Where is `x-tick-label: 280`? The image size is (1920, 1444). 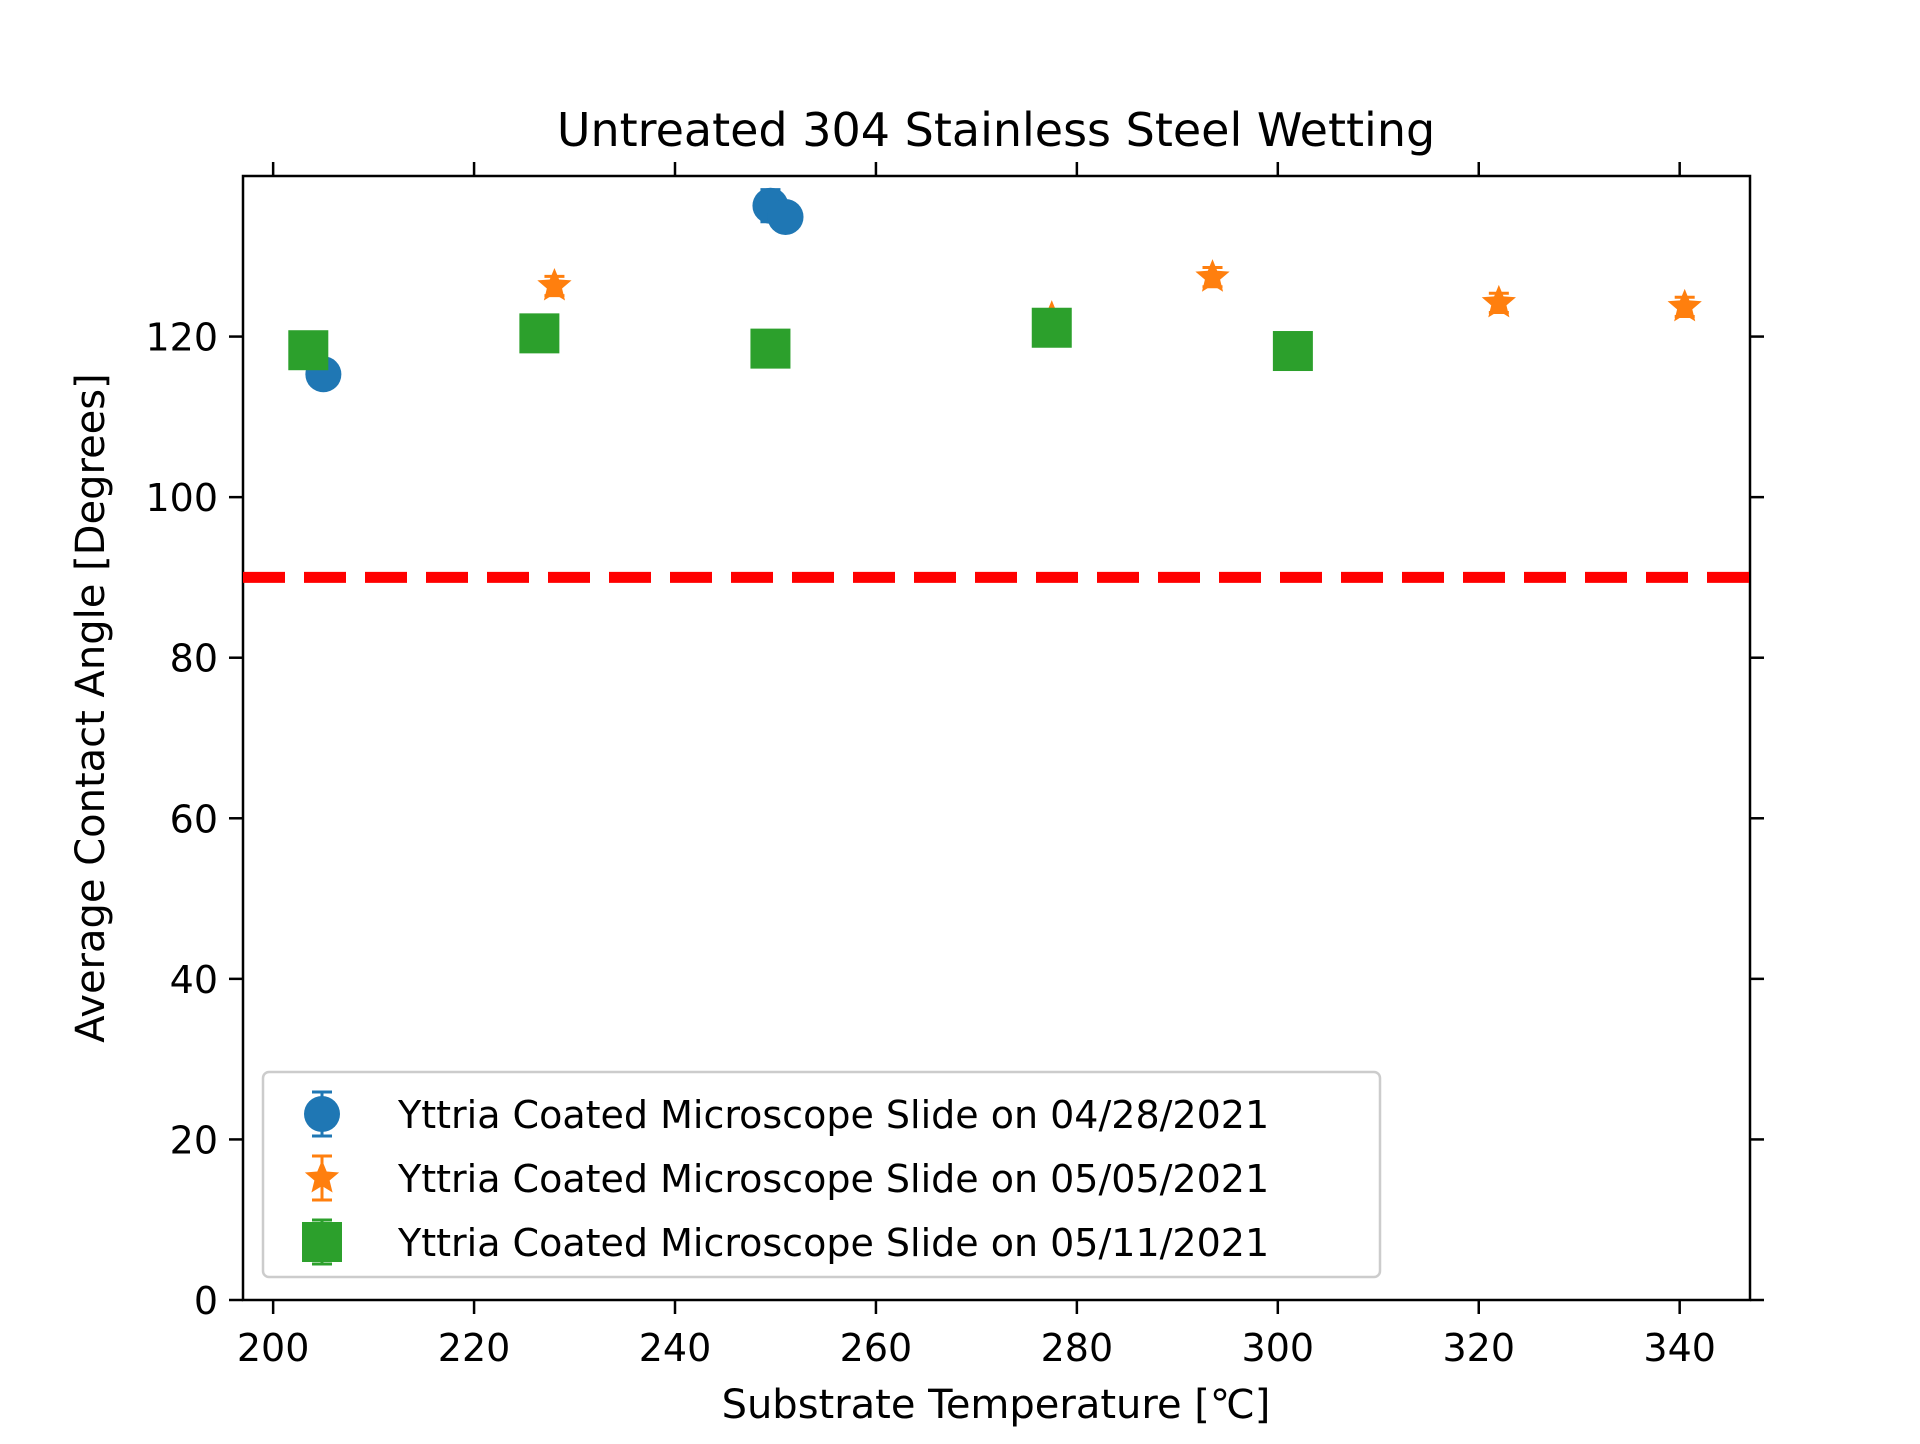
x-tick-label: 280 is located at coordinates (1077, 1348).